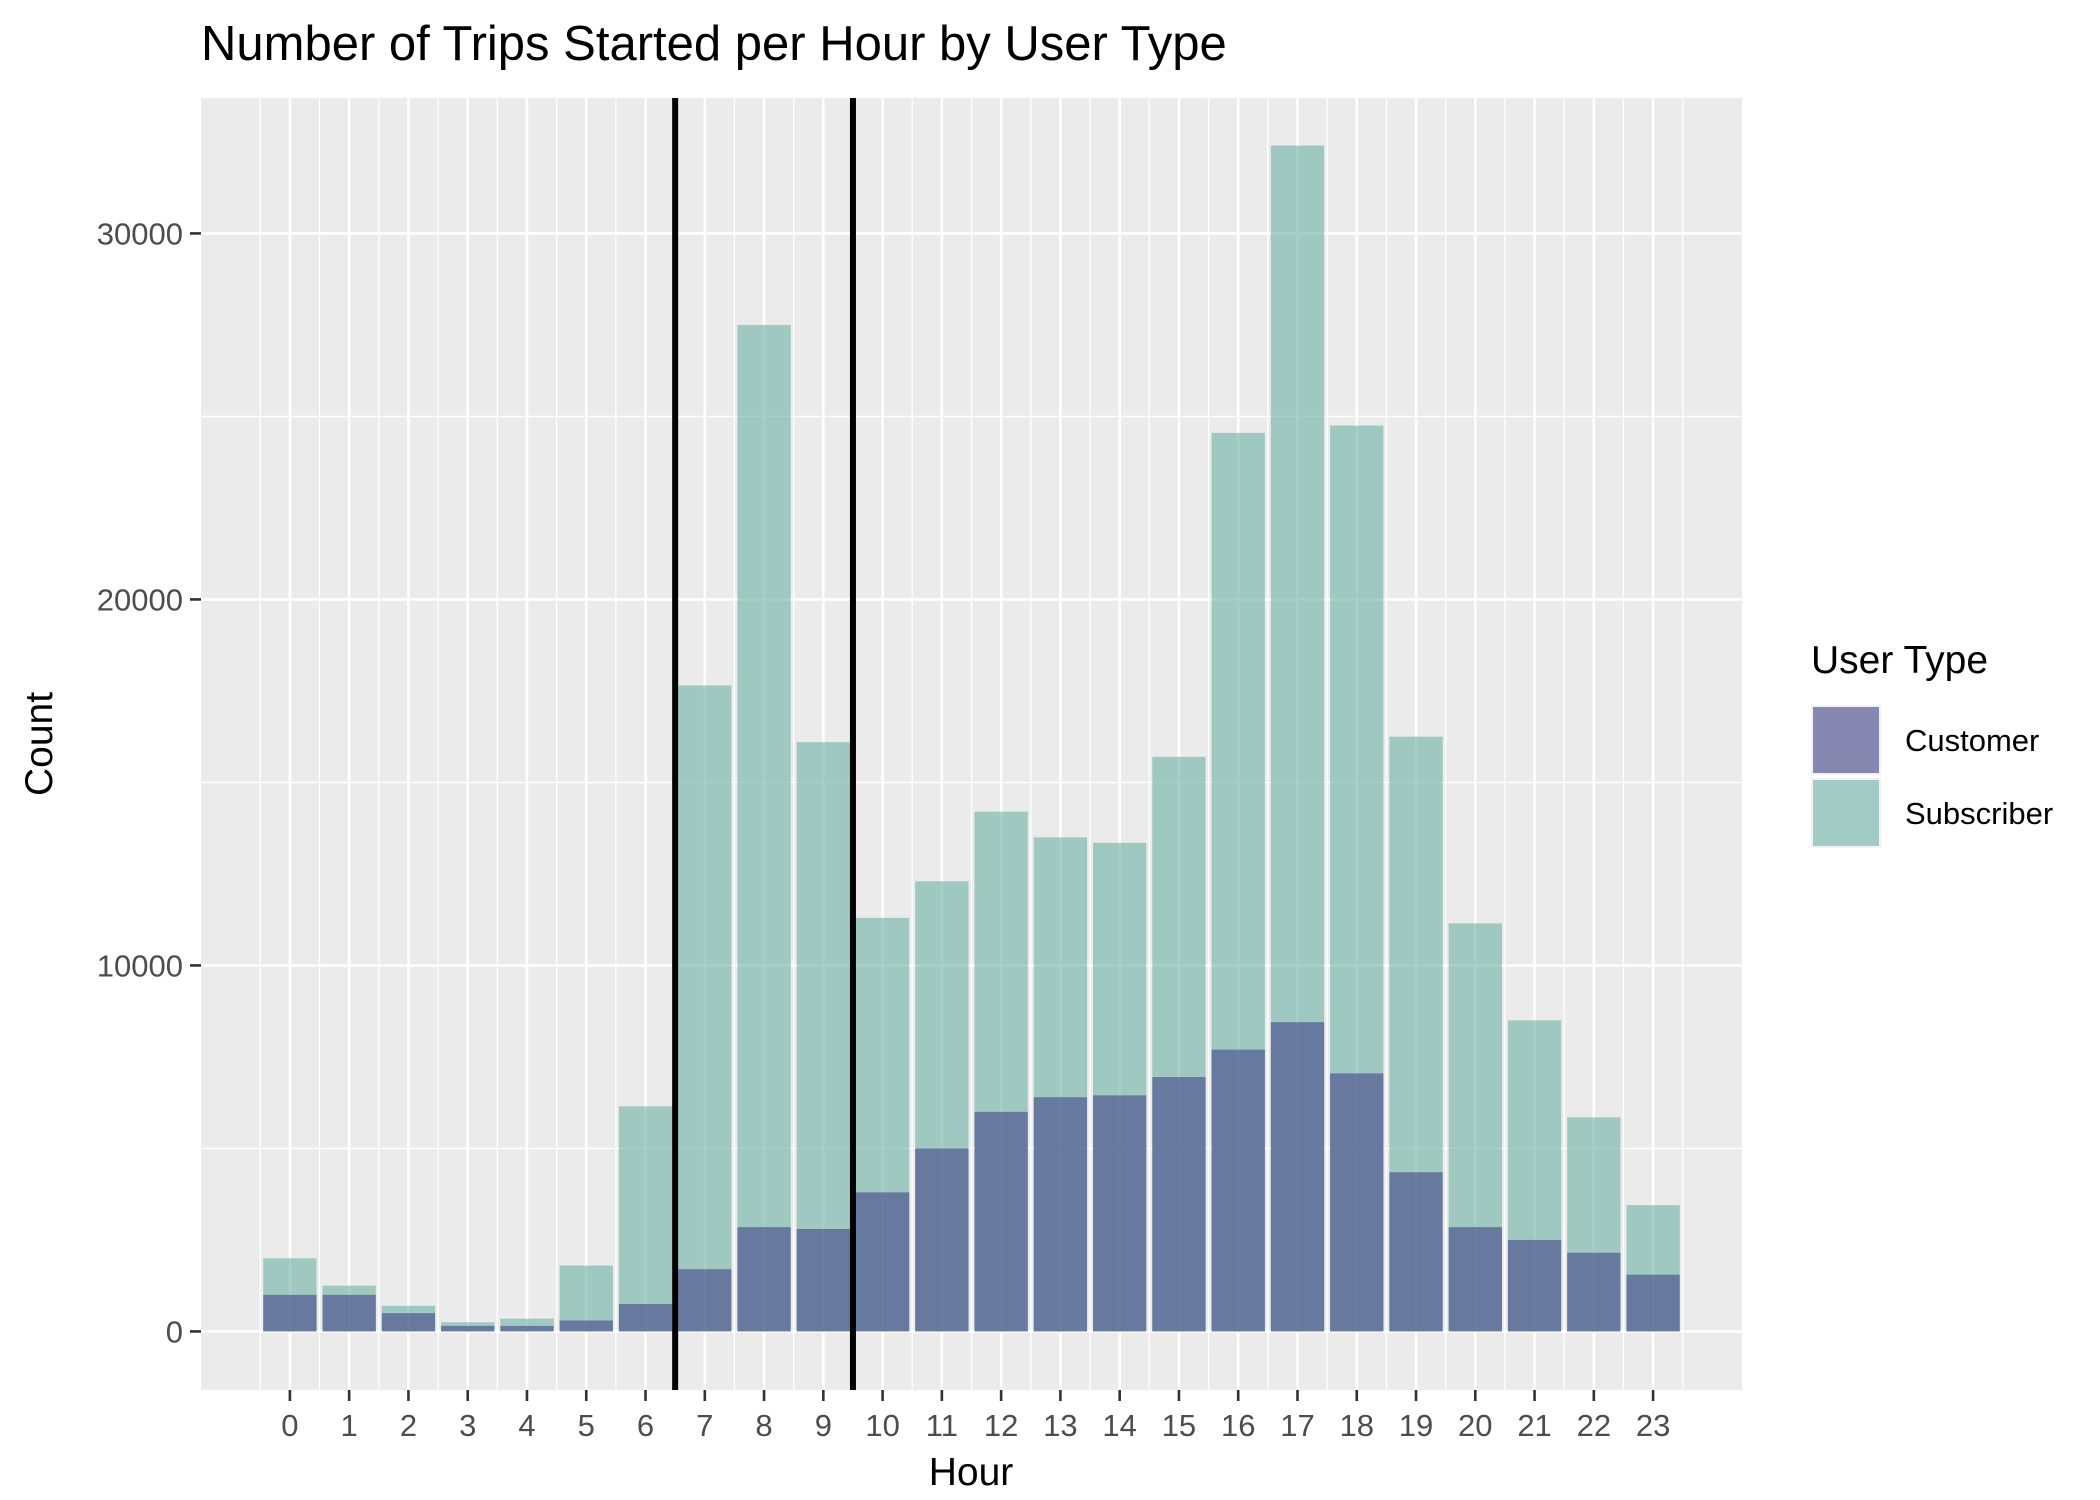  Describe the element at coordinates (1653, 1425) in the screenshot. I see `x-tick-label: 23` at that location.